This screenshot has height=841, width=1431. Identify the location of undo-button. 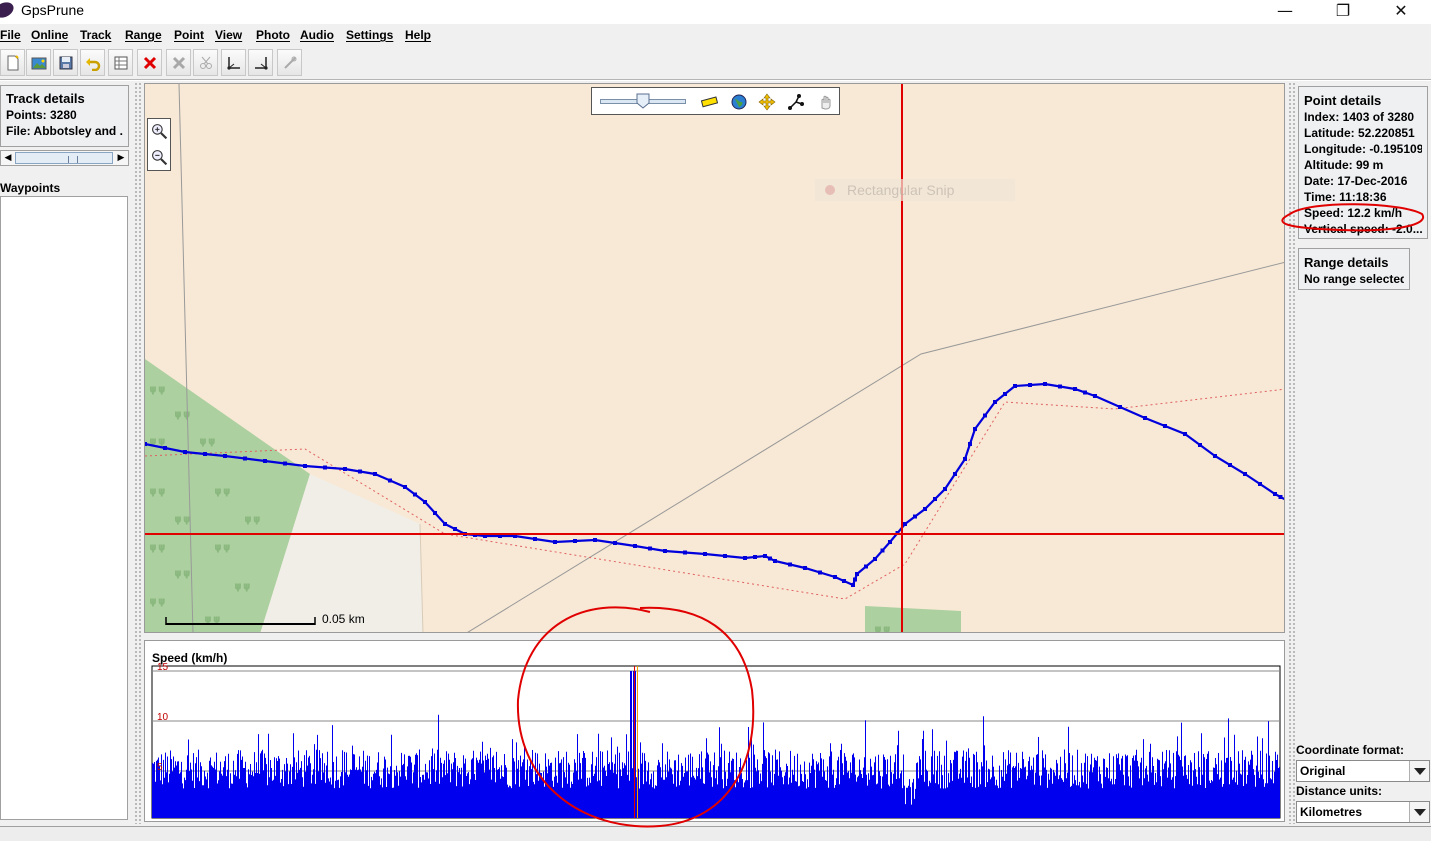
(92, 62).